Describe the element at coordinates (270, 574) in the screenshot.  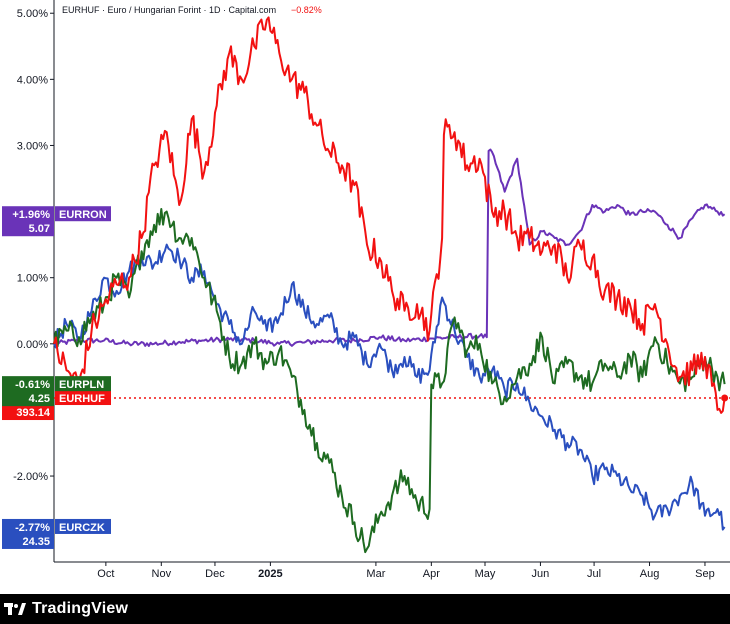
I see `x-tick-label: 2025` at that location.